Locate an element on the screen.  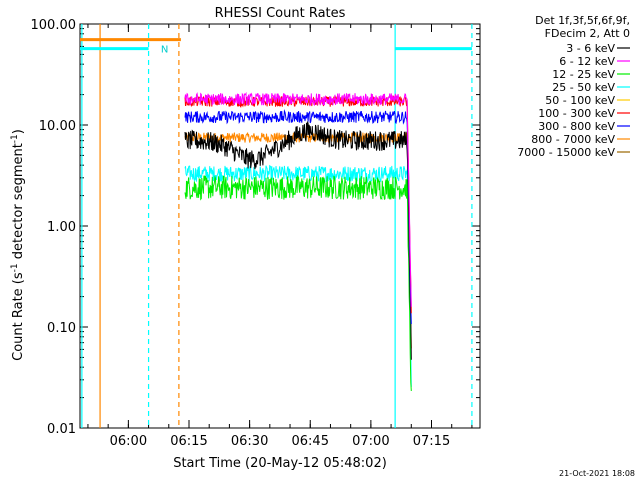
x-tick-label: 07:00 is located at coordinates (370, 441).